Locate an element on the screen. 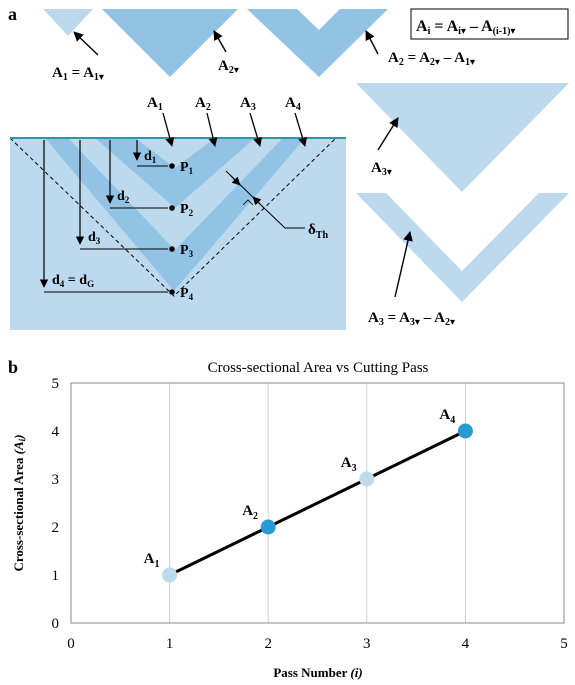 The image size is (575, 685). a3-eq-label: A3 = A3▾ – A2▾ is located at coordinates (411, 319).